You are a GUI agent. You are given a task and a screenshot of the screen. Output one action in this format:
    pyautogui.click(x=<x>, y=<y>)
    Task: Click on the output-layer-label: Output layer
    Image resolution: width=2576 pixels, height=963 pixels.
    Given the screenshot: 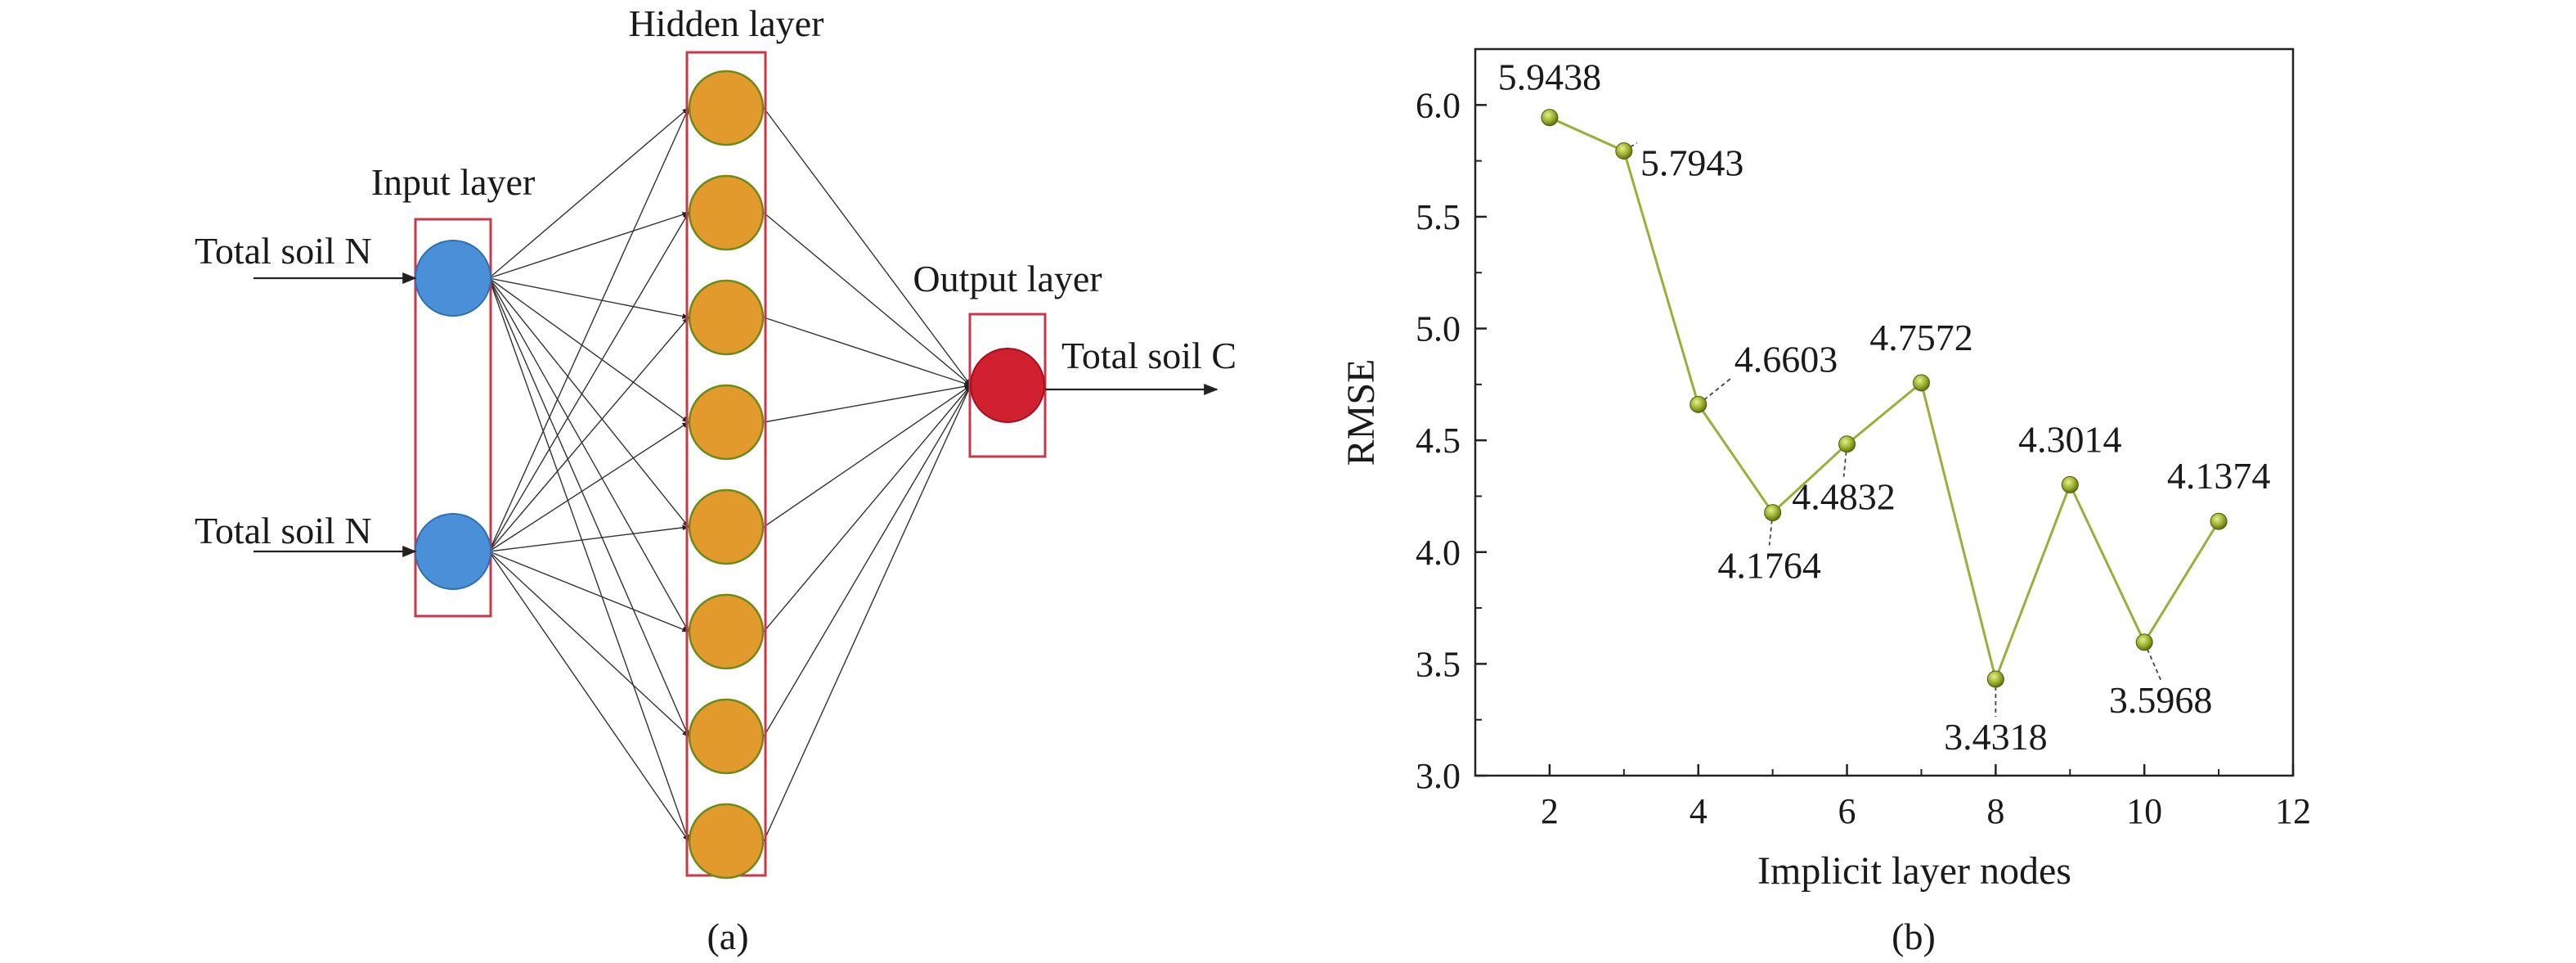 What is the action you would take?
    pyautogui.click(x=1008, y=279)
    